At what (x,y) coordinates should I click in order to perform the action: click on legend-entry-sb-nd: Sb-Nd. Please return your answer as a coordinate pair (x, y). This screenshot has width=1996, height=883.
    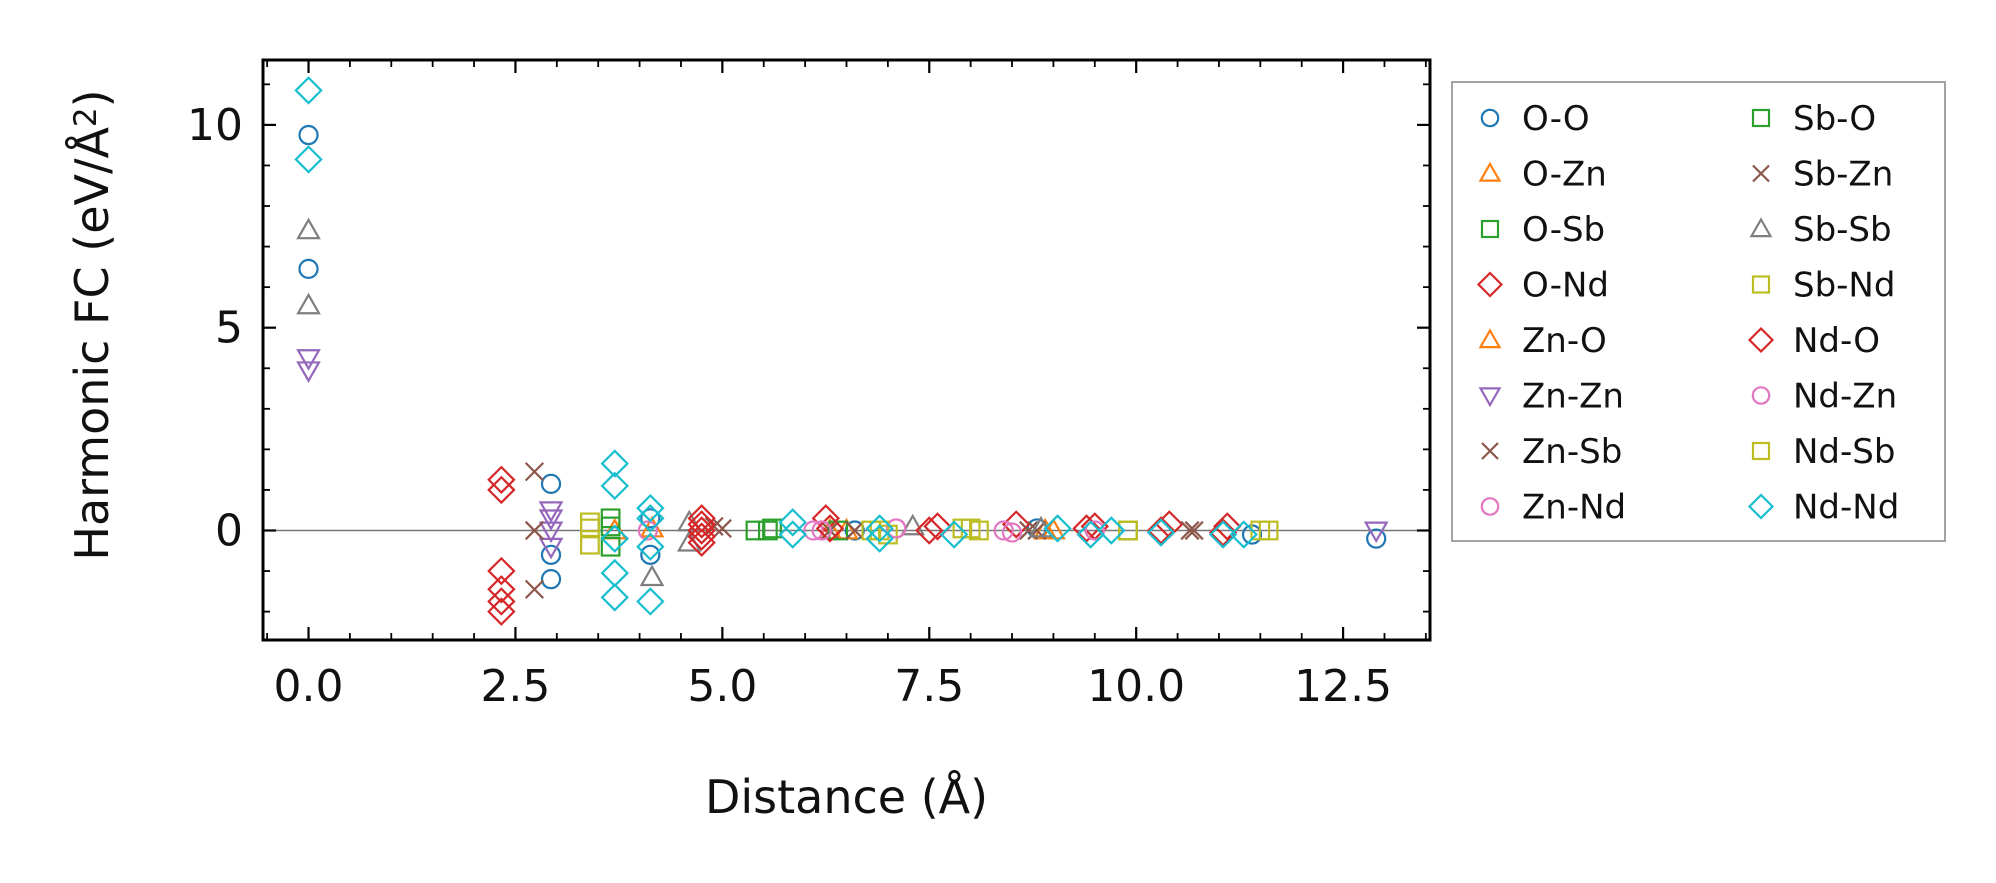
    Looking at the image, I should click on (1823, 286).